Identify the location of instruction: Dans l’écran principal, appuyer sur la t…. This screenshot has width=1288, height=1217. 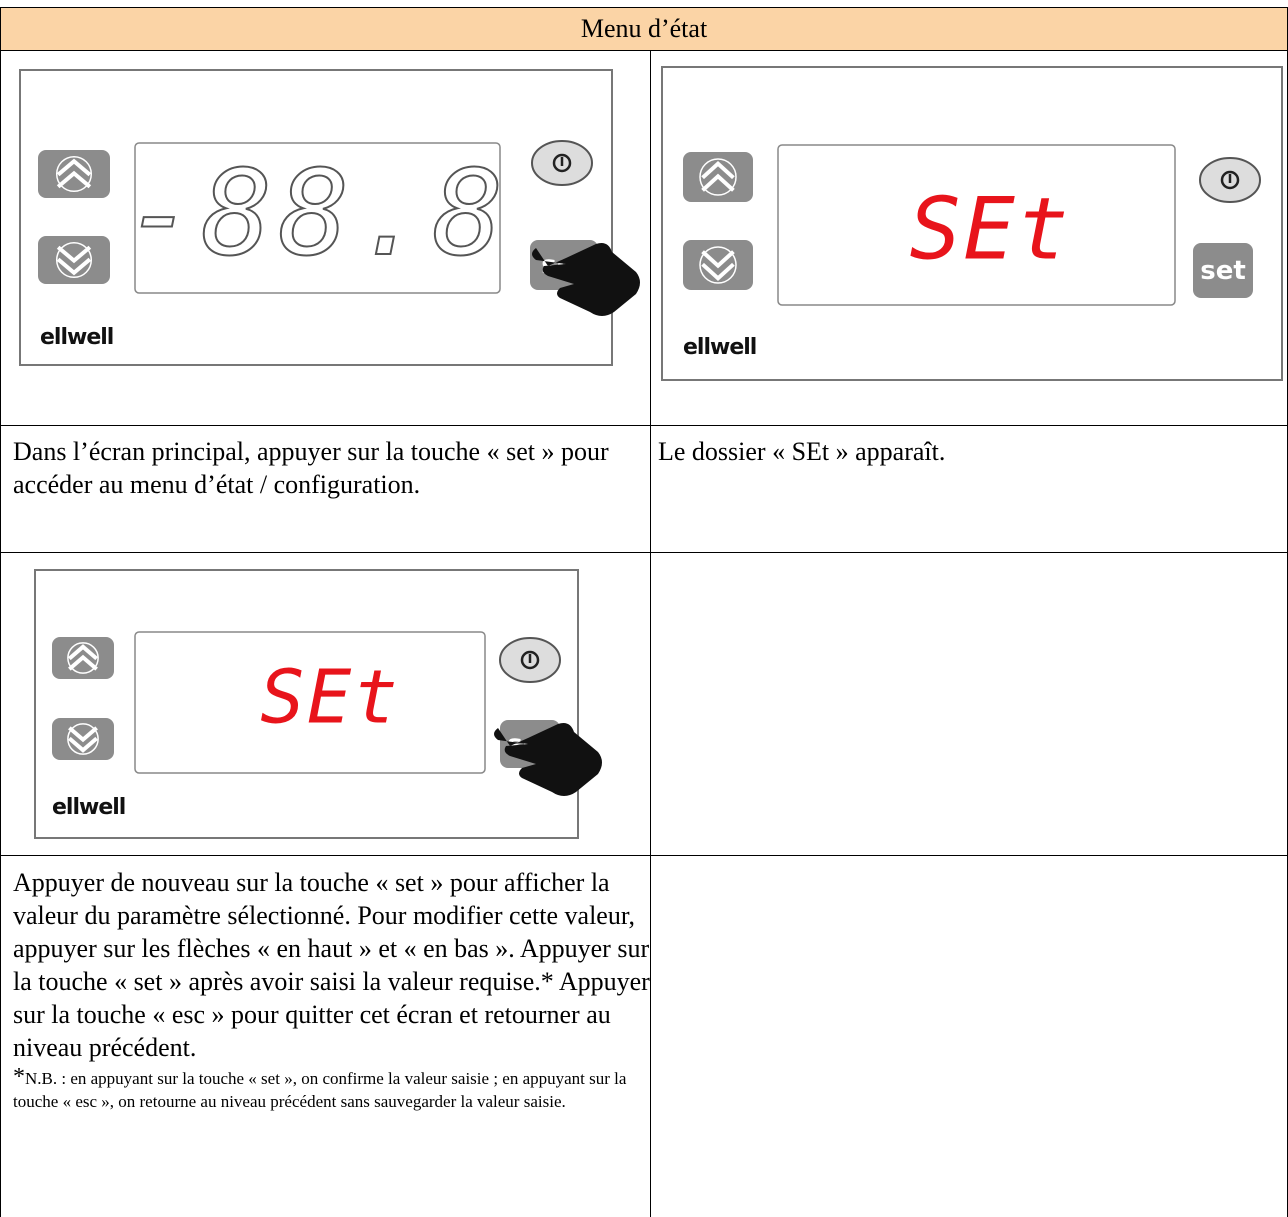
(311, 468).